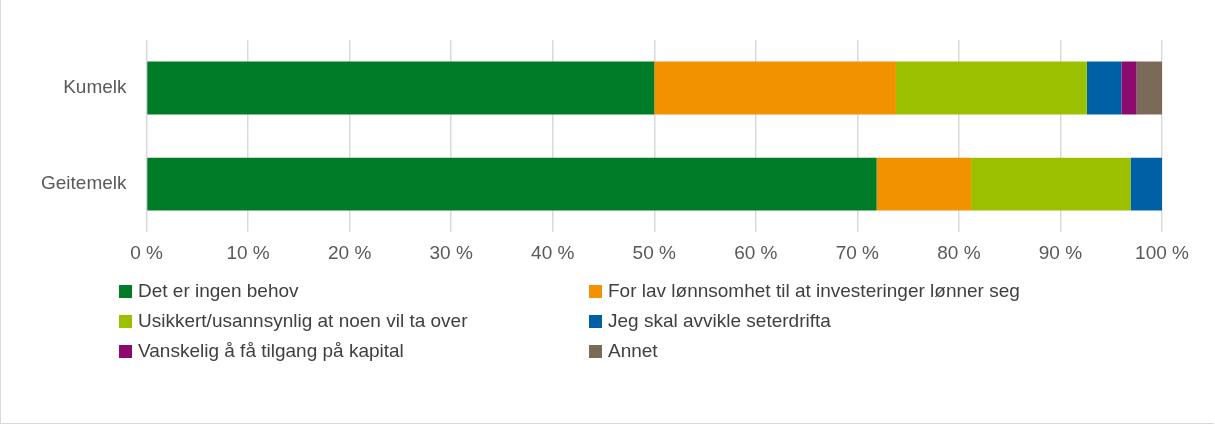 The image size is (1215, 425). I want to click on x-tick-label: 50 %, so click(654, 252).